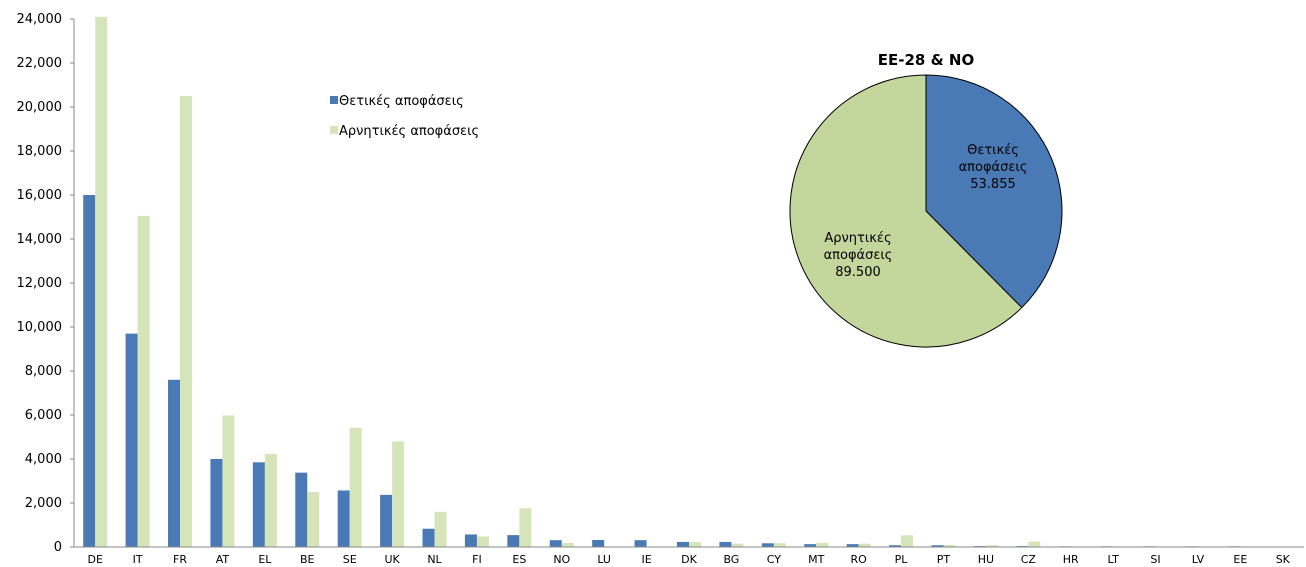 The width and height of the screenshot is (1306, 567). Describe the element at coordinates (857, 238) in the screenshot. I see `pie-label-negative-line1: Αρνητικές` at that location.